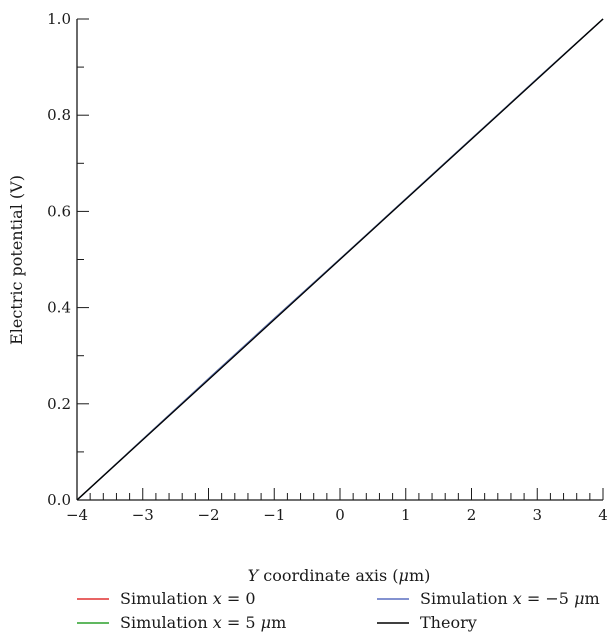 The width and height of the screenshot is (613, 639). I want to click on y-axis: 0.0 0.2 0.4 0.6 0.8 1.0, so click(68, 259).